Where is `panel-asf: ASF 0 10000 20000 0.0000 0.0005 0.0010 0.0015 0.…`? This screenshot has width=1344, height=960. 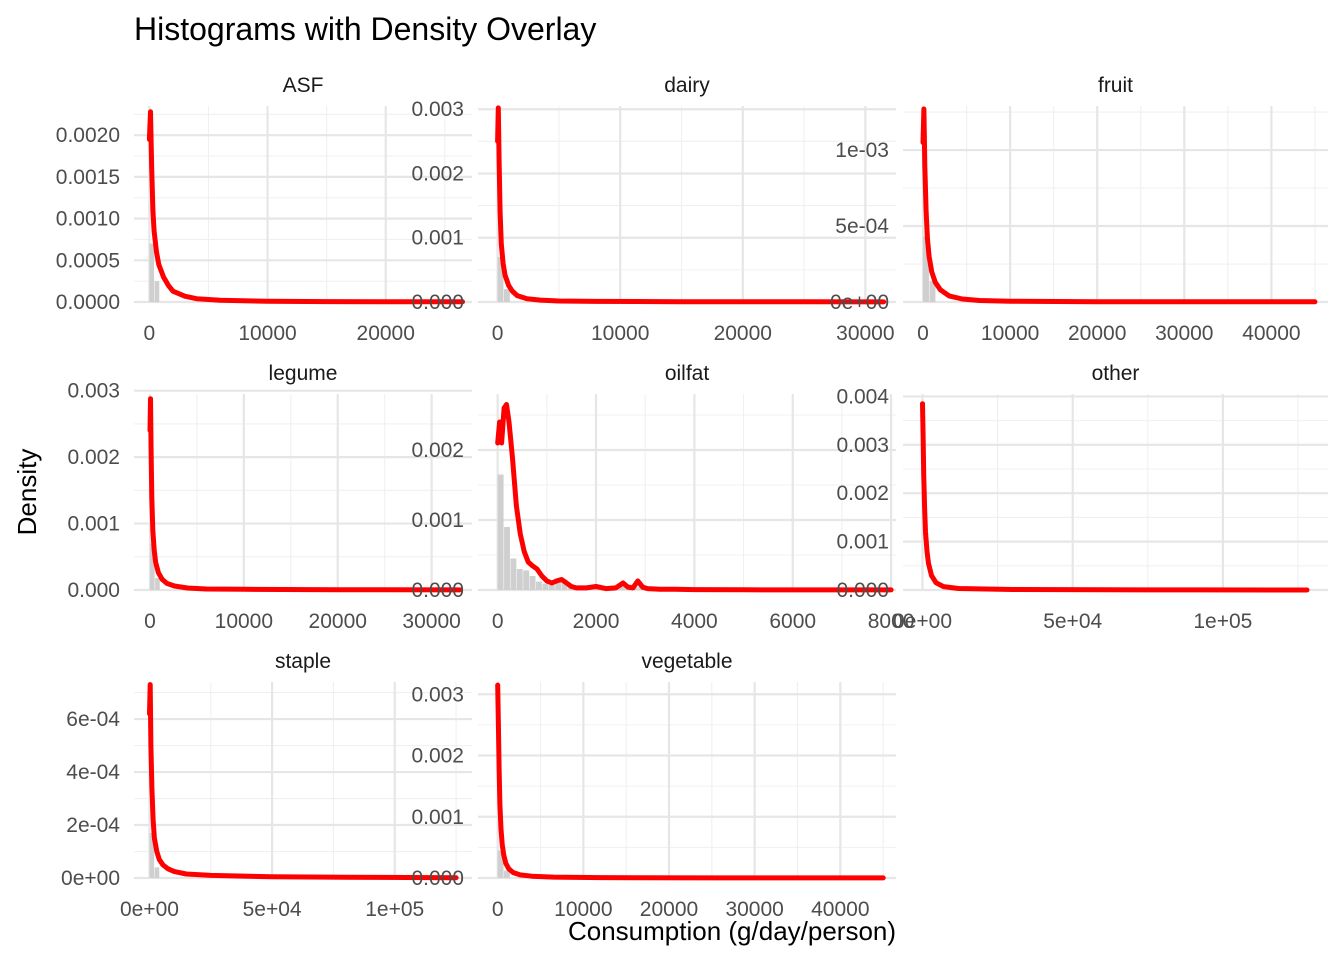
panel-asf: ASF 0 10000 20000 0.0000 0.0005 0.0010 0.0015 0.… is located at coordinates (264, 209).